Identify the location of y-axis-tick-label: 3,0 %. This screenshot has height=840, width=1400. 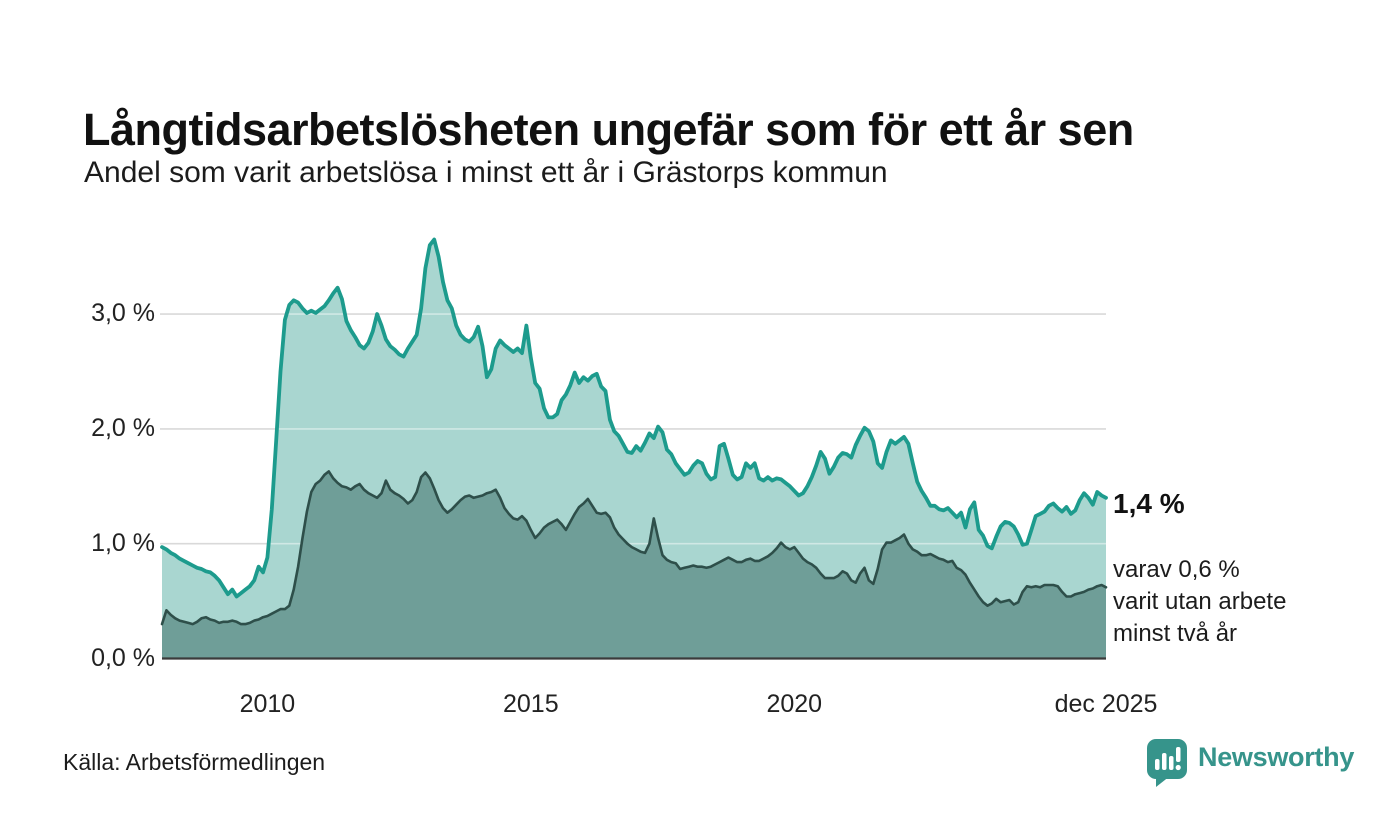
(123, 313).